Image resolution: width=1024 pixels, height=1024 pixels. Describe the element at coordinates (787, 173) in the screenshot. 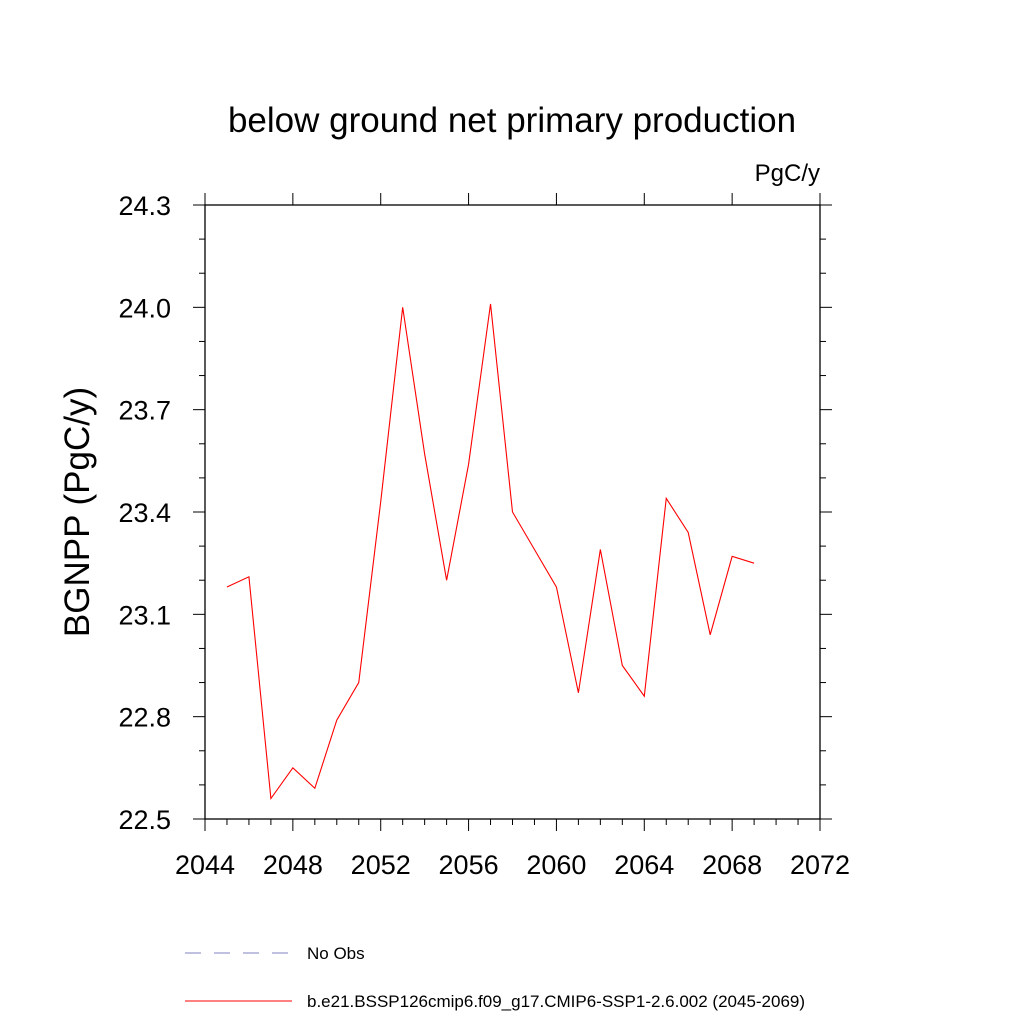

I see `units-label: PgC/y` at that location.